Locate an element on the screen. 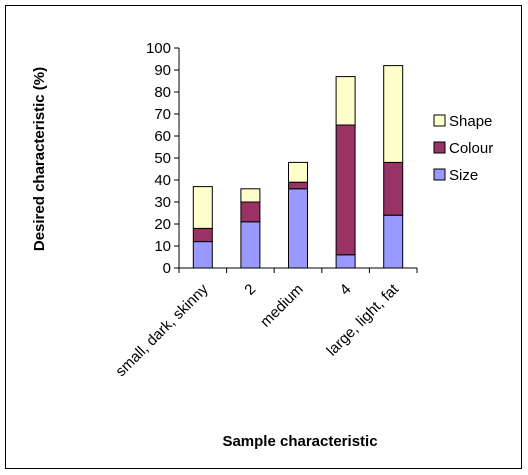  y-tick-label: 10 is located at coordinates (162, 246).